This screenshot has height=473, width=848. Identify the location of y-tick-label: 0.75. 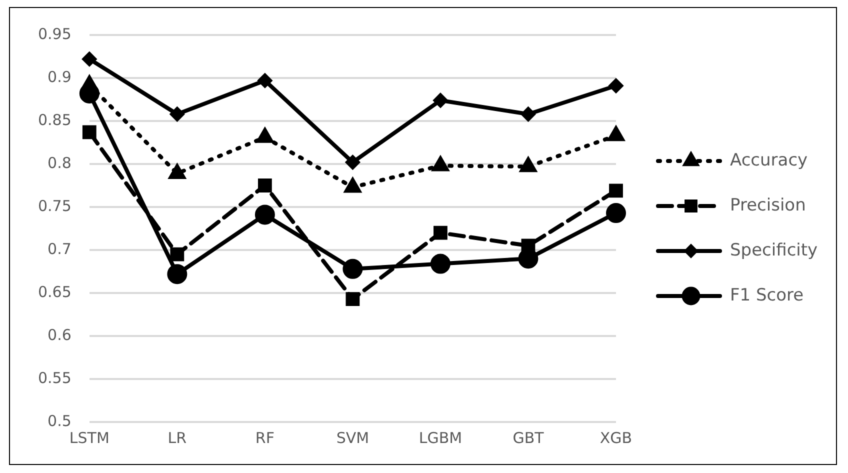
(55, 205).